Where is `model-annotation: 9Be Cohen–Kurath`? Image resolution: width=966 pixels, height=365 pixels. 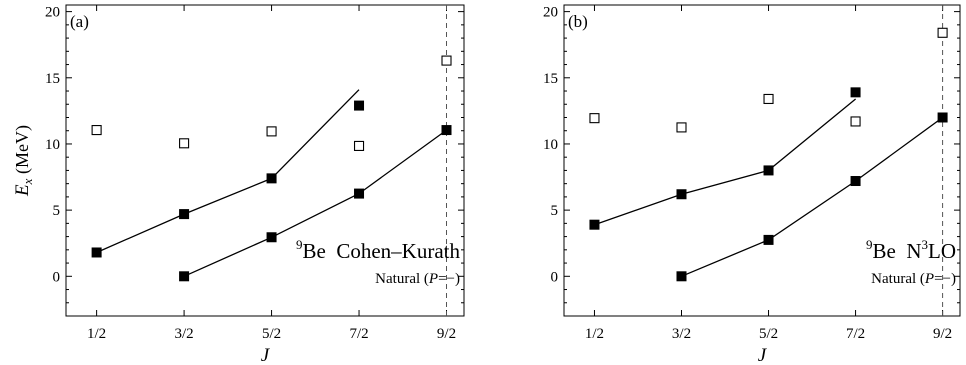
model-annotation: 9Be Cohen–Kurath is located at coordinates (378, 250).